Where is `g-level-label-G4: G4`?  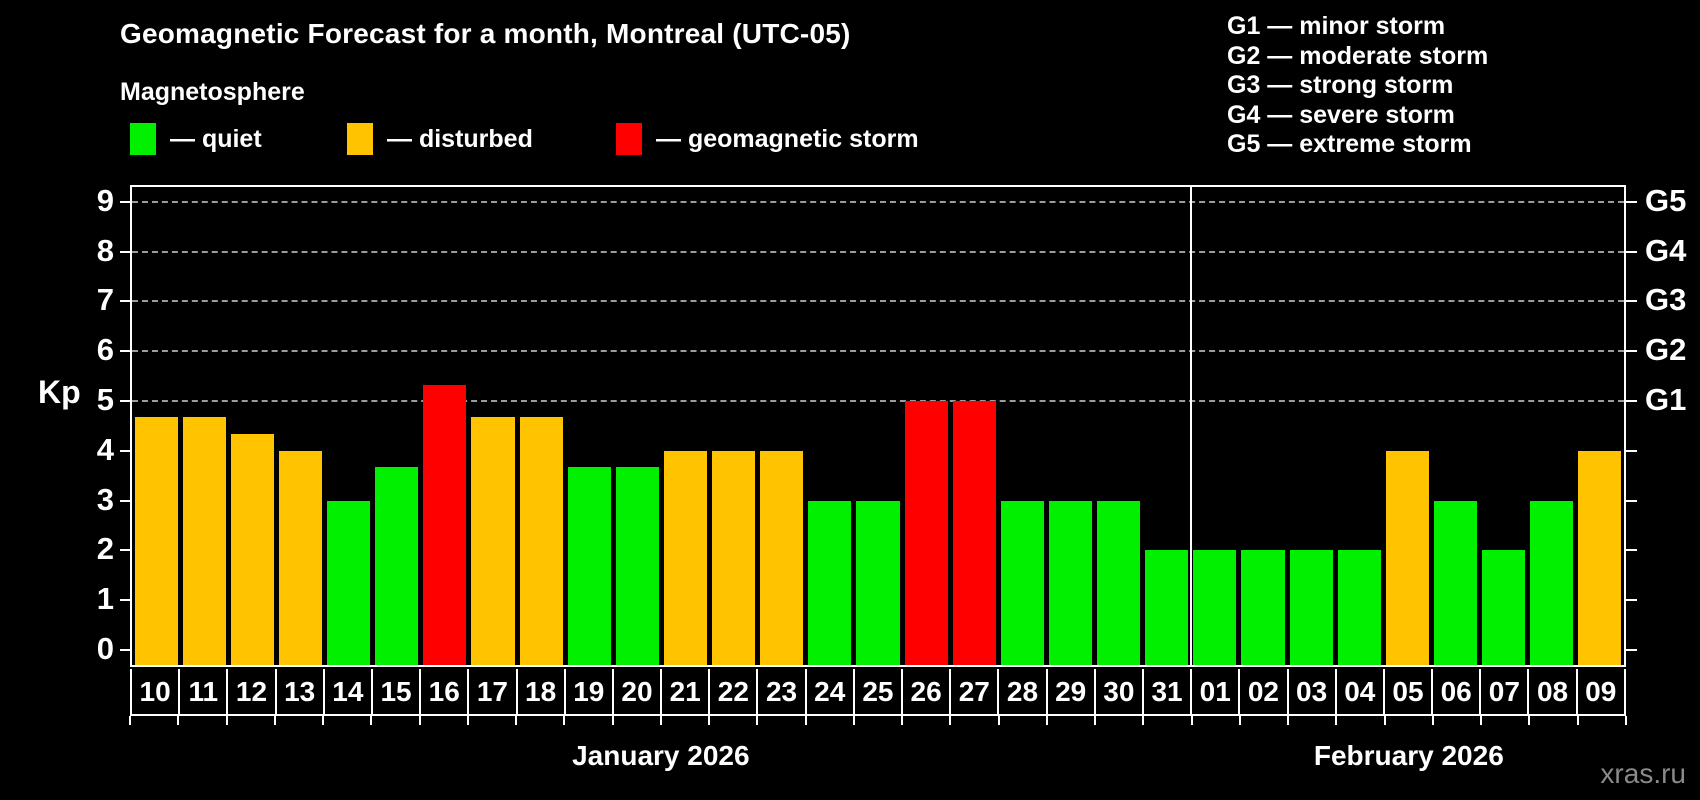 g-level-label-G4: G4 is located at coordinates (1666, 250).